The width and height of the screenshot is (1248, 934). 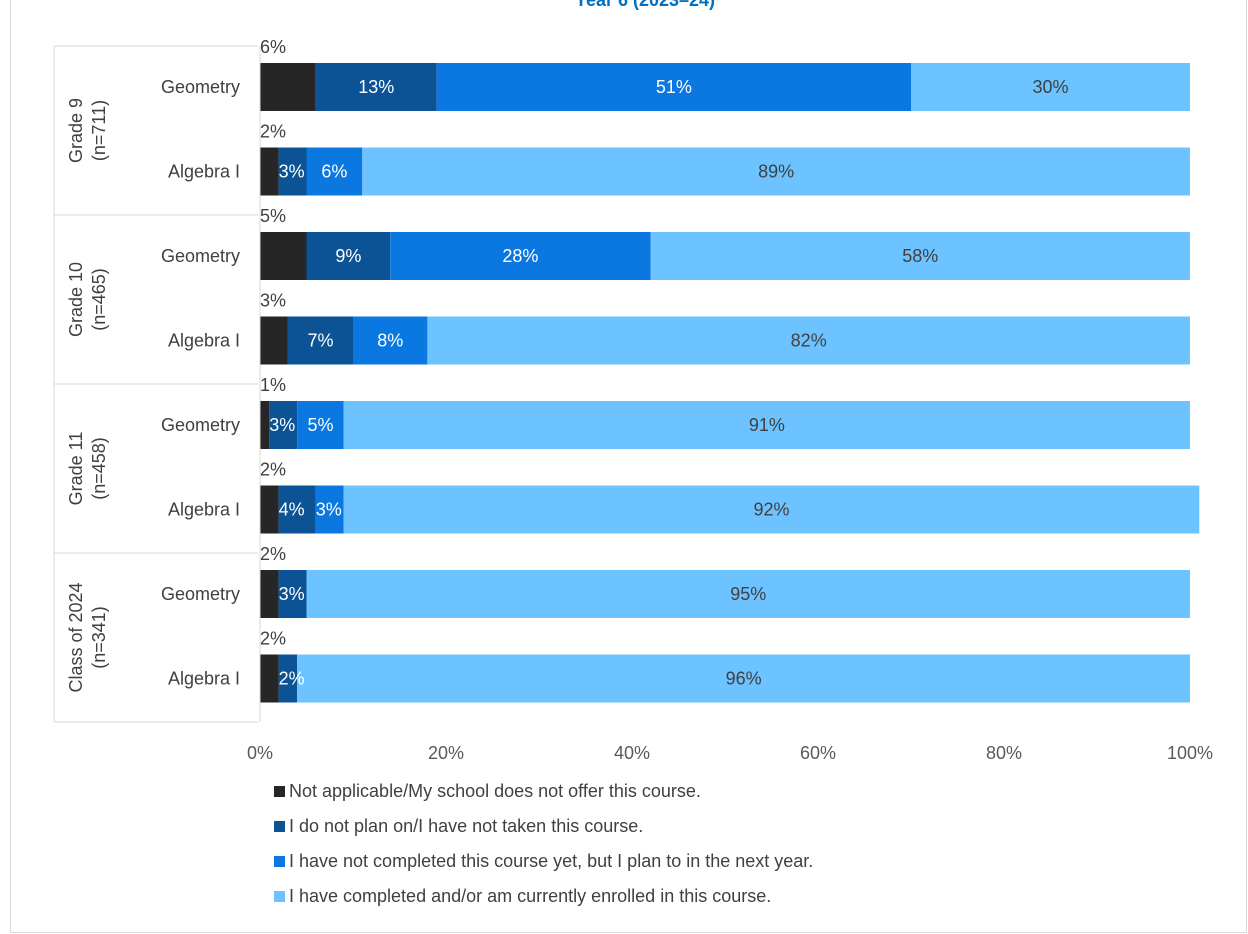 I want to click on data-label: 13%, so click(x=376, y=87).